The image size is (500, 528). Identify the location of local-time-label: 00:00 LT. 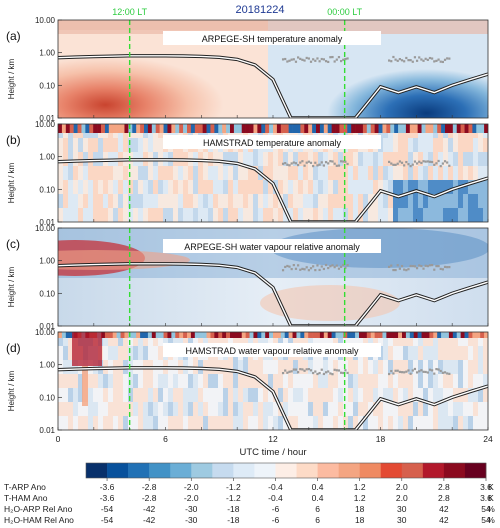
(344, 12).